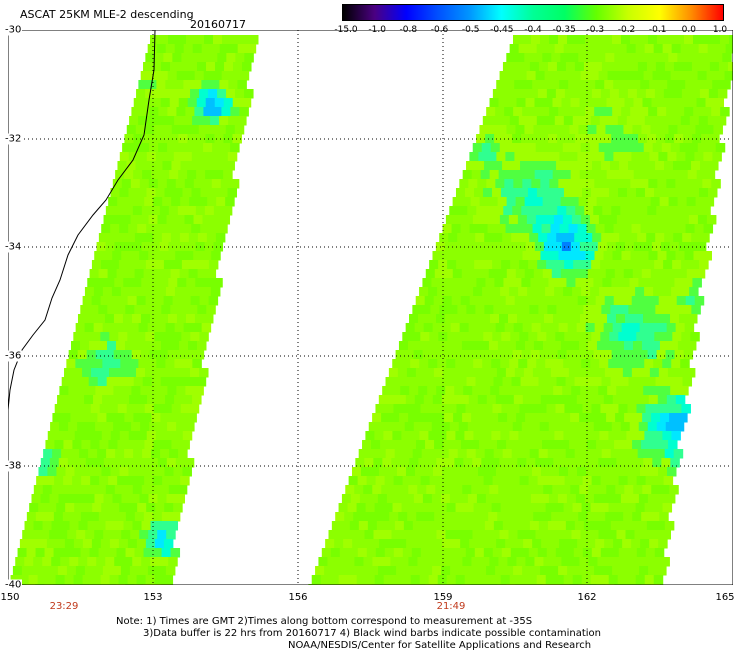 Image resolution: width=740 pixels, height=651 pixels. I want to click on latitude-label: -30, so click(13, 30).